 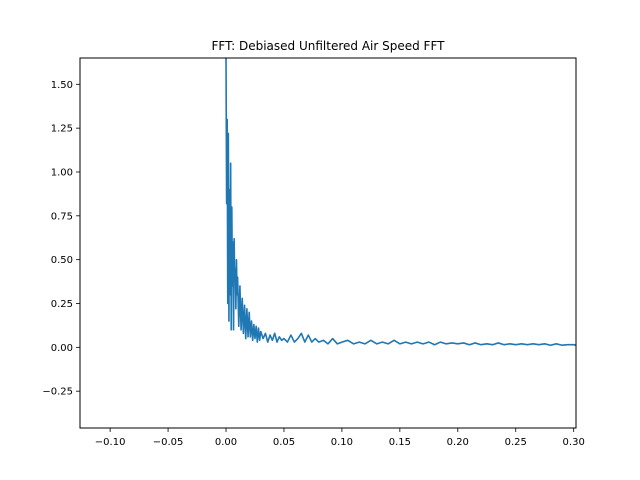 What do you see at coordinates (329, 46) in the screenshot?
I see `chart-title: FFT: Debiased Unfiltered Air Speed FFT` at bounding box center [329, 46].